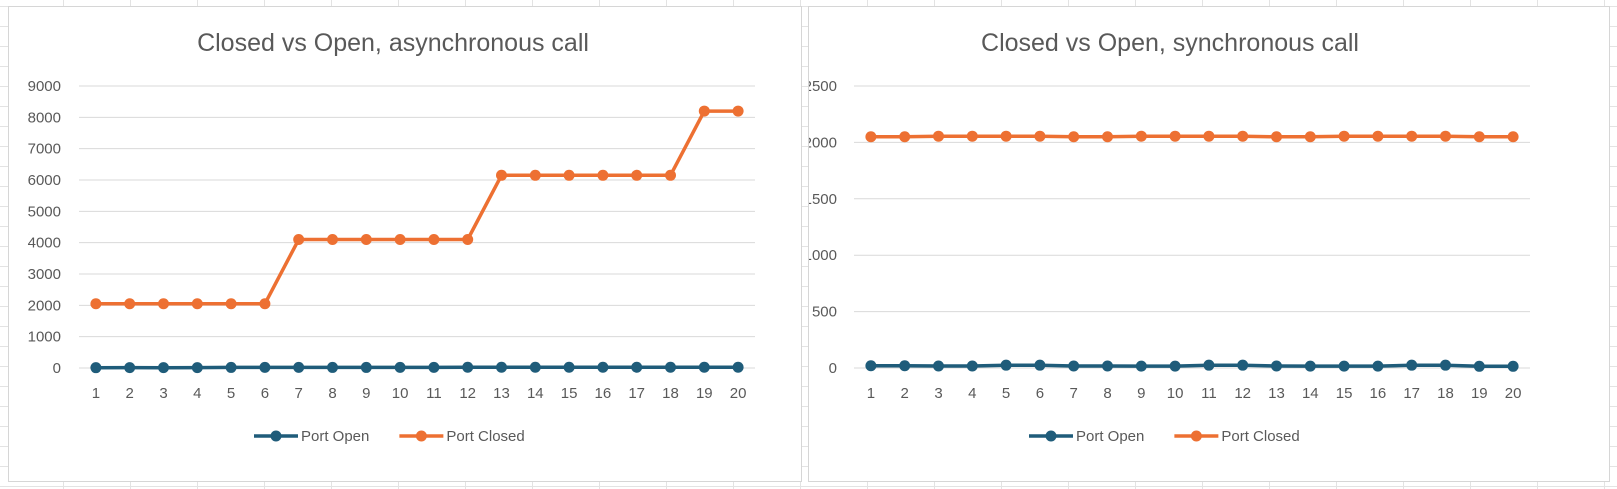 This screenshot has height=489, width=1617. I want to click on chart-title: Closed vs Open, synchronous call, so click(1170, 43).